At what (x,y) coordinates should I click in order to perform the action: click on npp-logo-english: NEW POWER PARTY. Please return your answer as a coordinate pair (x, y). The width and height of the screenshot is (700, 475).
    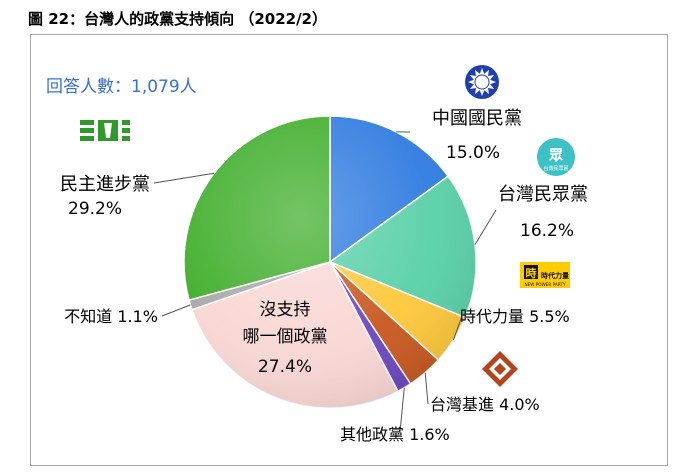
    Looking at the image, I should click on (545, 284).